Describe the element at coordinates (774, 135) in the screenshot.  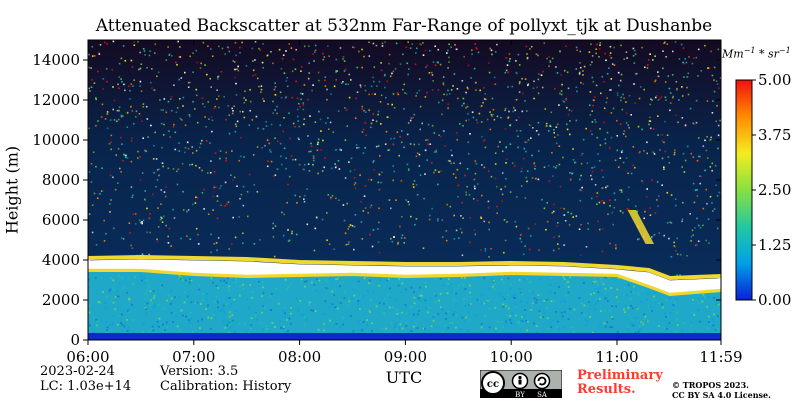
I see `colorbar-tick-label: 3.75` at that location.